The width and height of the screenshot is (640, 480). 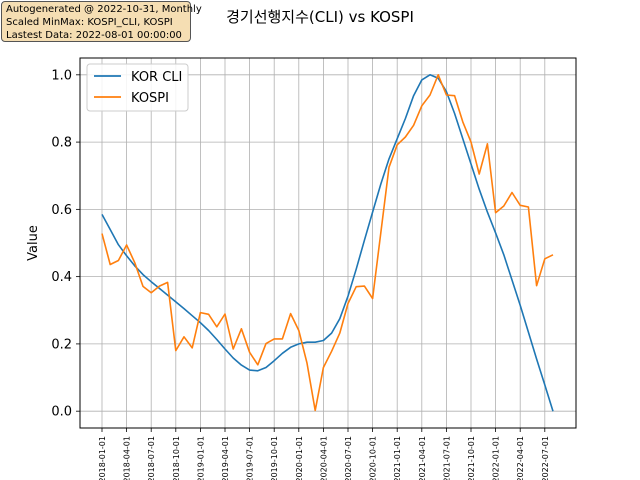 What do you see at coordinates (61, 210) in the screenshot?
I see `y-tick-label: 0.6` at bounding box center [61, 210].